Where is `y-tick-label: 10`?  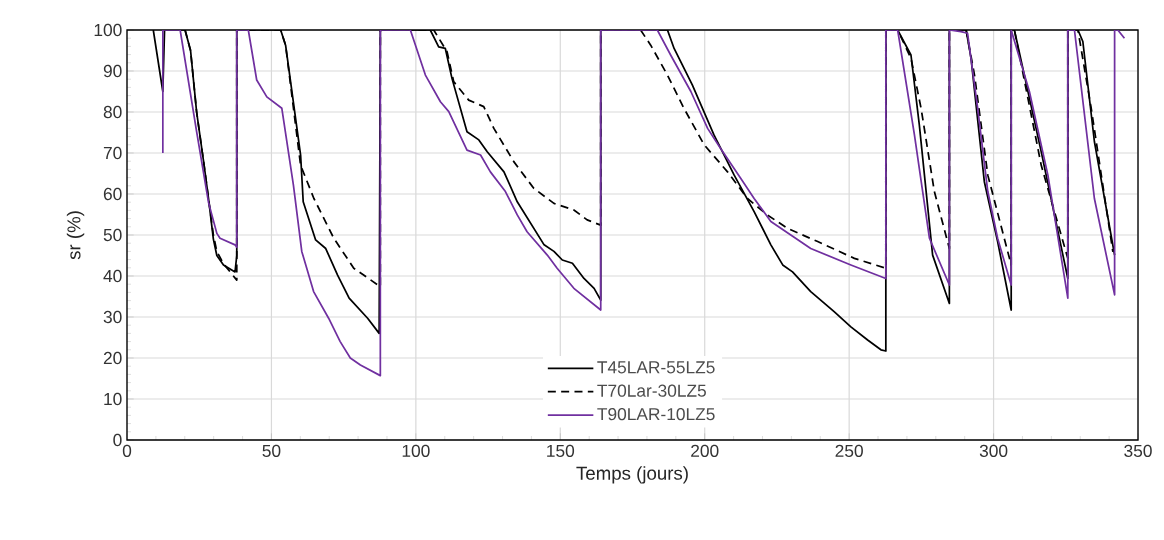 y-tick-label: 10 is located at coordinates (113, 399).